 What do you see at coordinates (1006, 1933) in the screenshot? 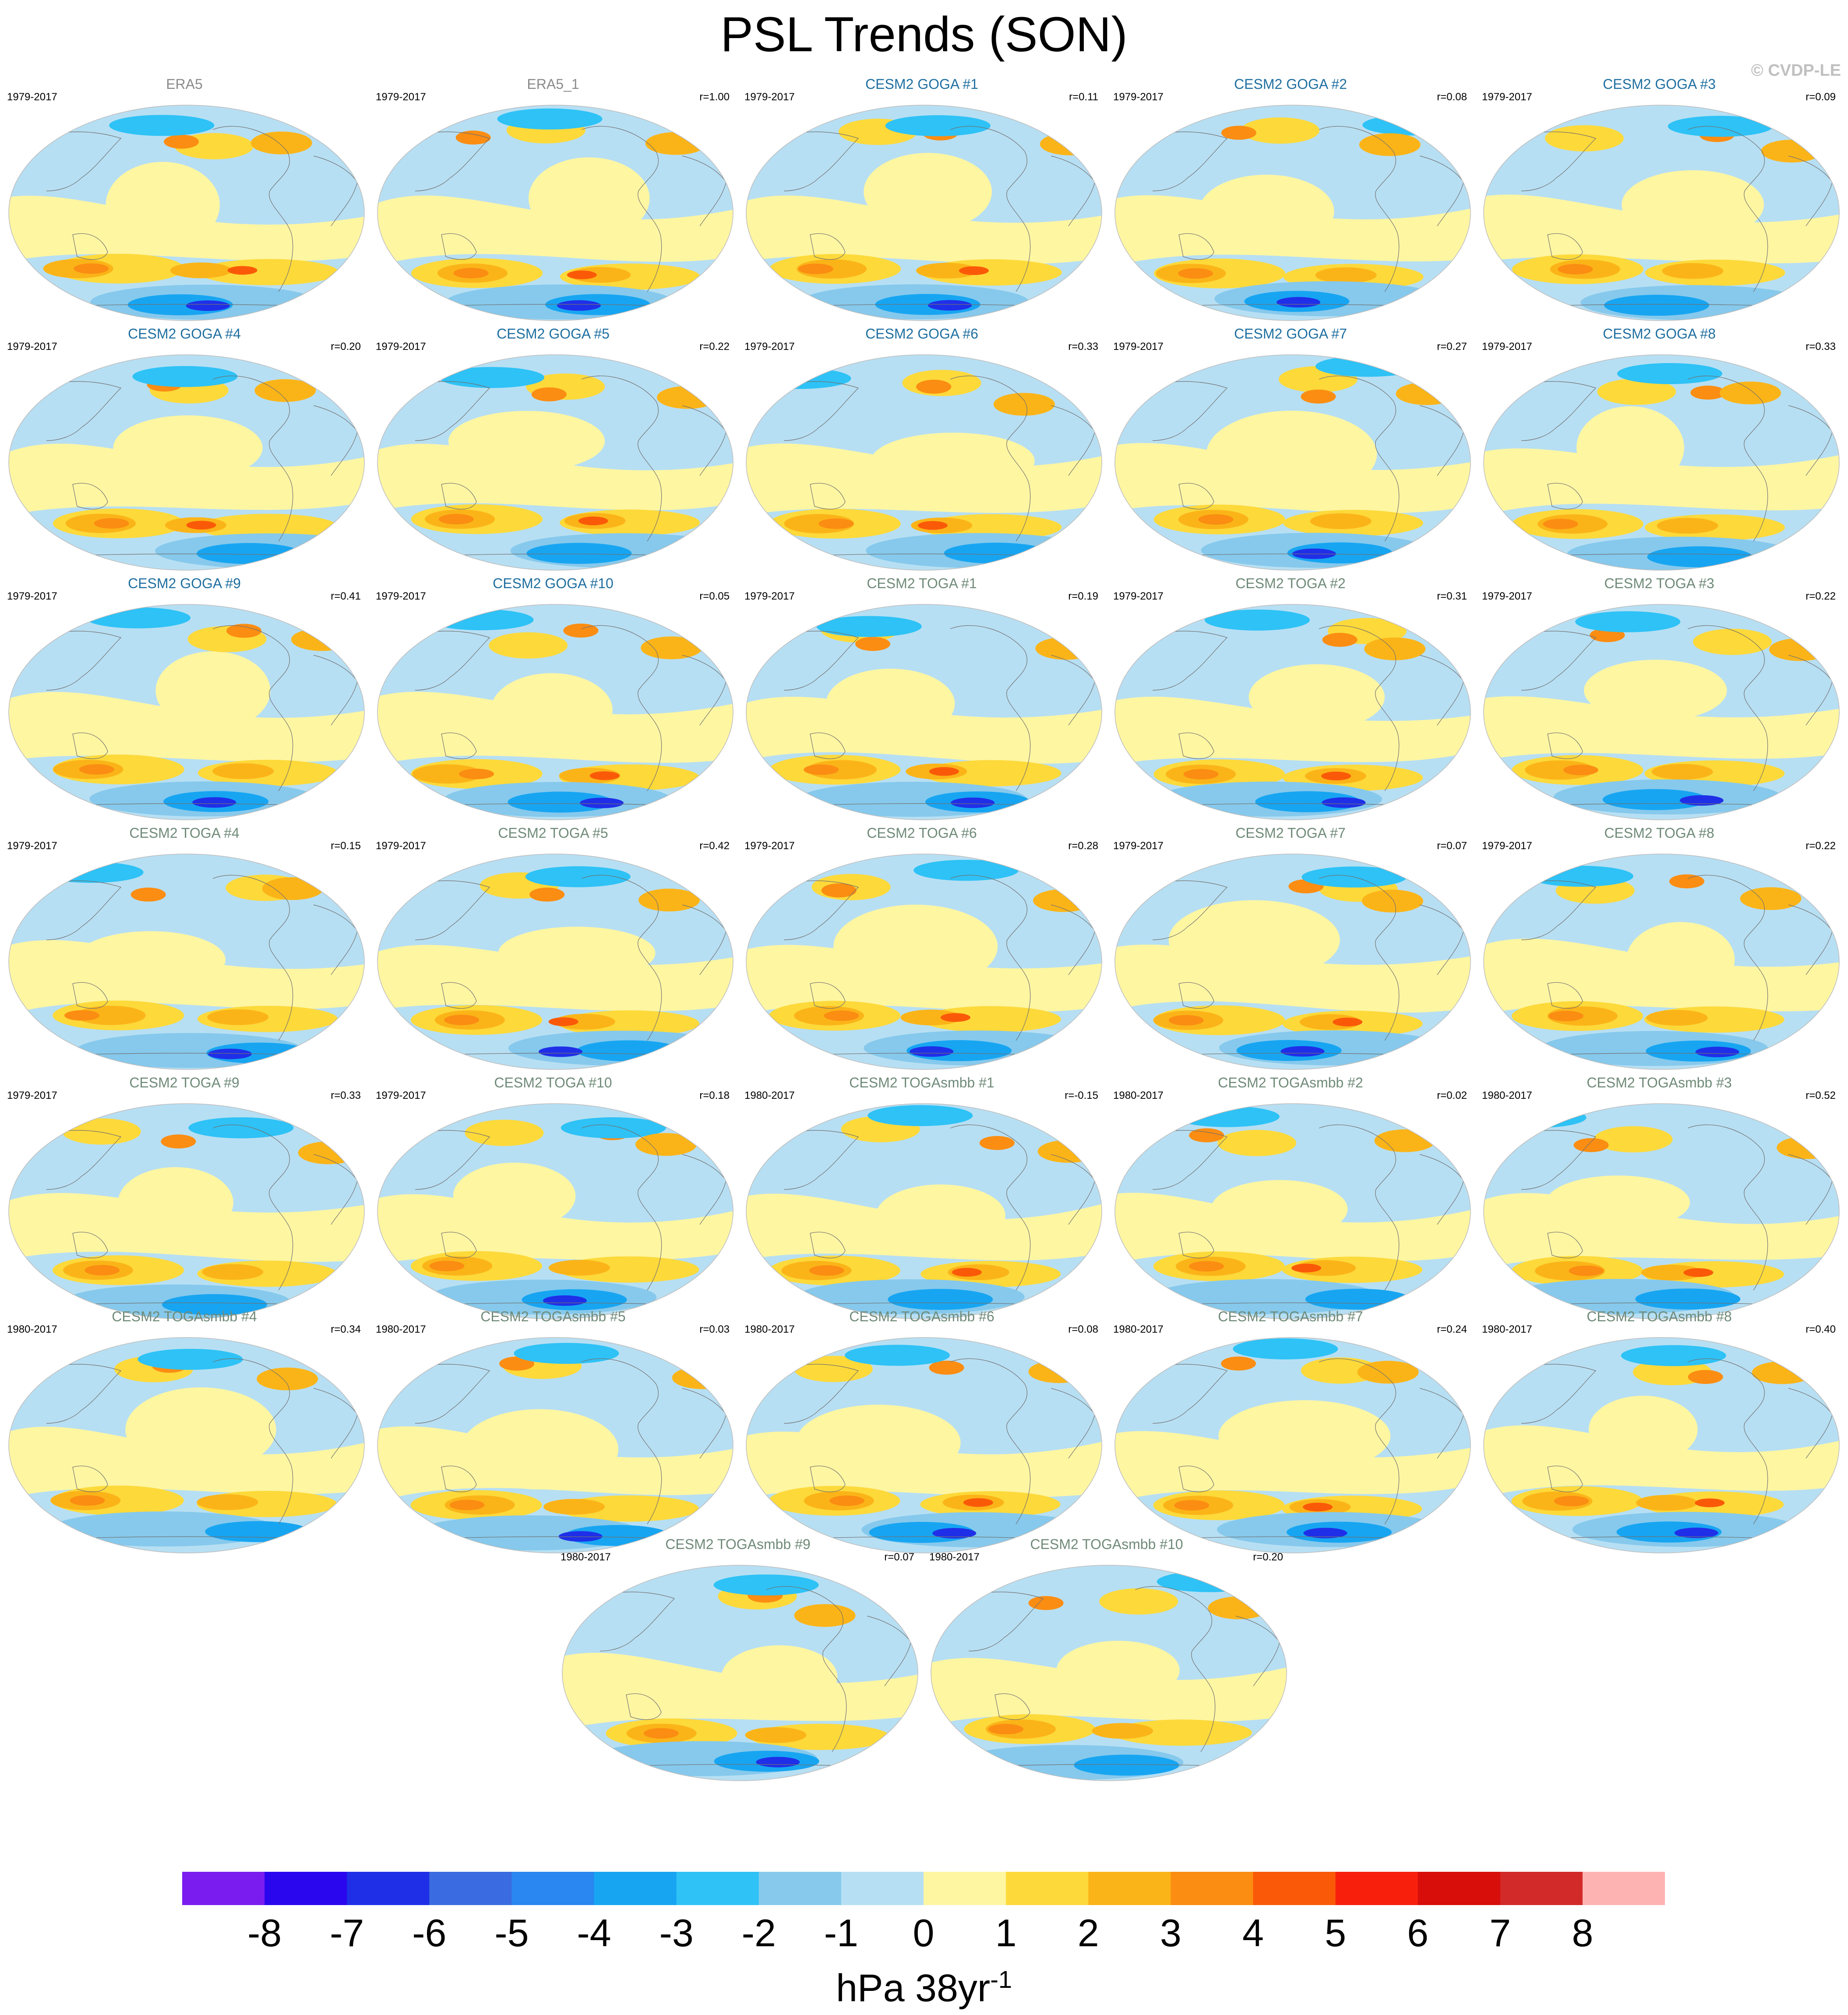
I see `colorbar-tick-label: 1` at bounding box center [1006, 1933].